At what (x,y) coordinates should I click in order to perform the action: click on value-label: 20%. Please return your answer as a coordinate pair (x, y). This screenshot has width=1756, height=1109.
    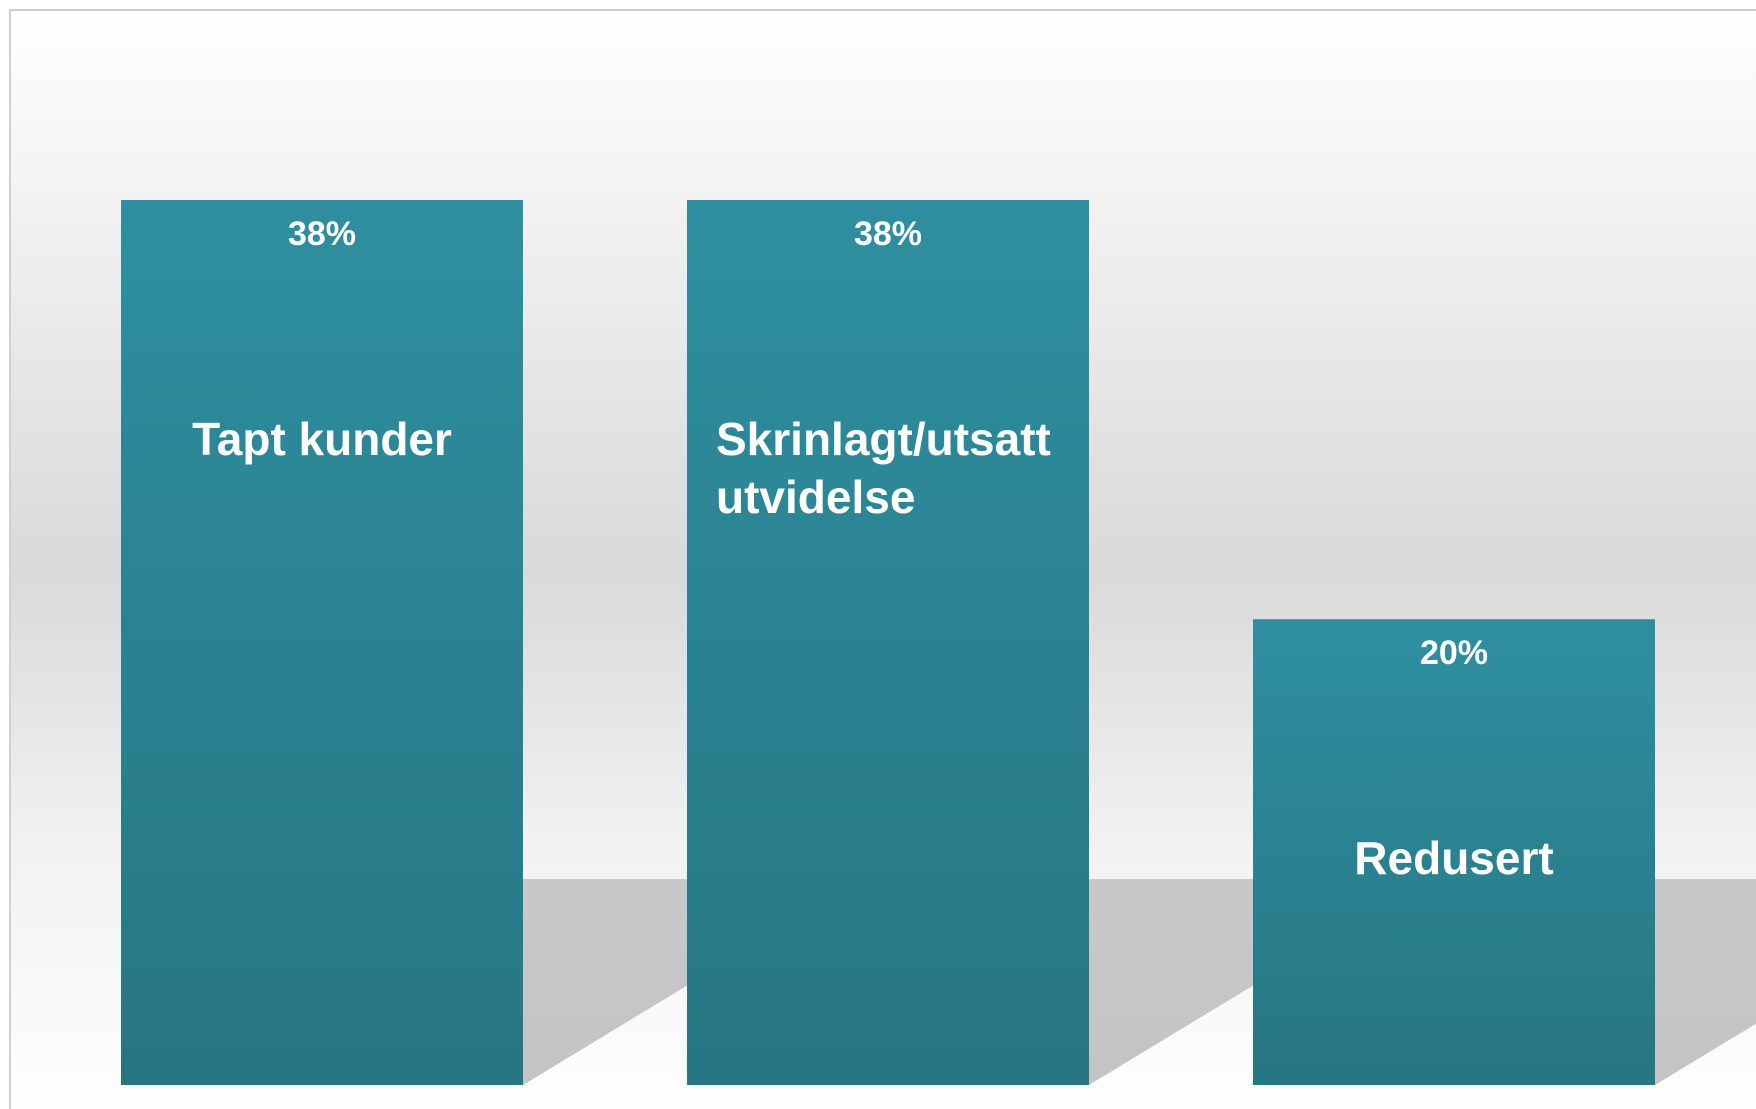
    Looking at the image, I should click on (1454, 653).